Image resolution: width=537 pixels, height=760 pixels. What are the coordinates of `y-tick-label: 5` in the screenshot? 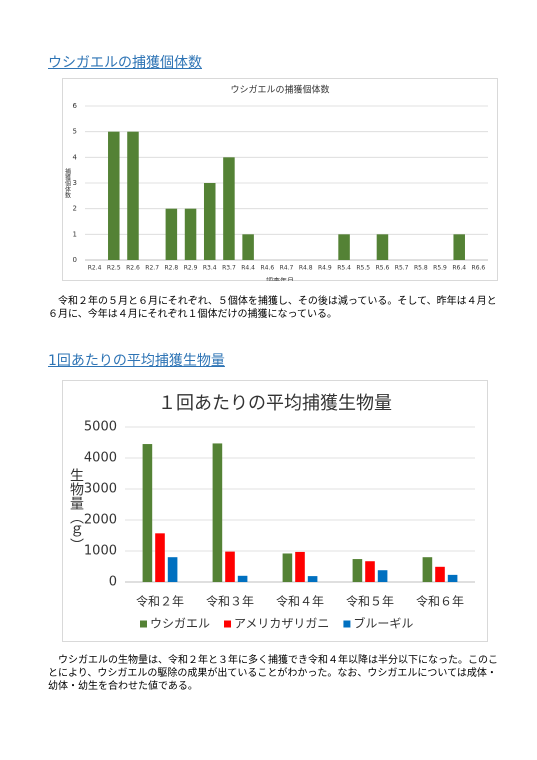 It's located at (75, 132).